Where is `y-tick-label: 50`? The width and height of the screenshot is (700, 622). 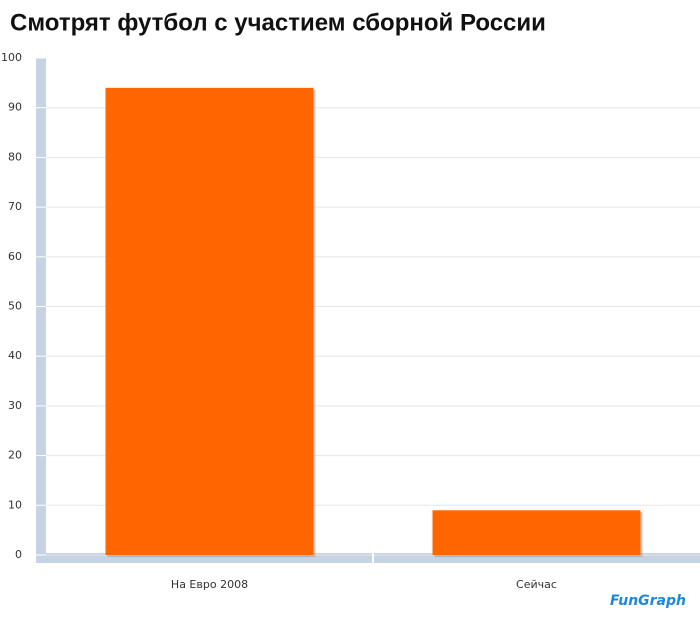 y-tick-label: 50 is located at coordinates (15, 306).